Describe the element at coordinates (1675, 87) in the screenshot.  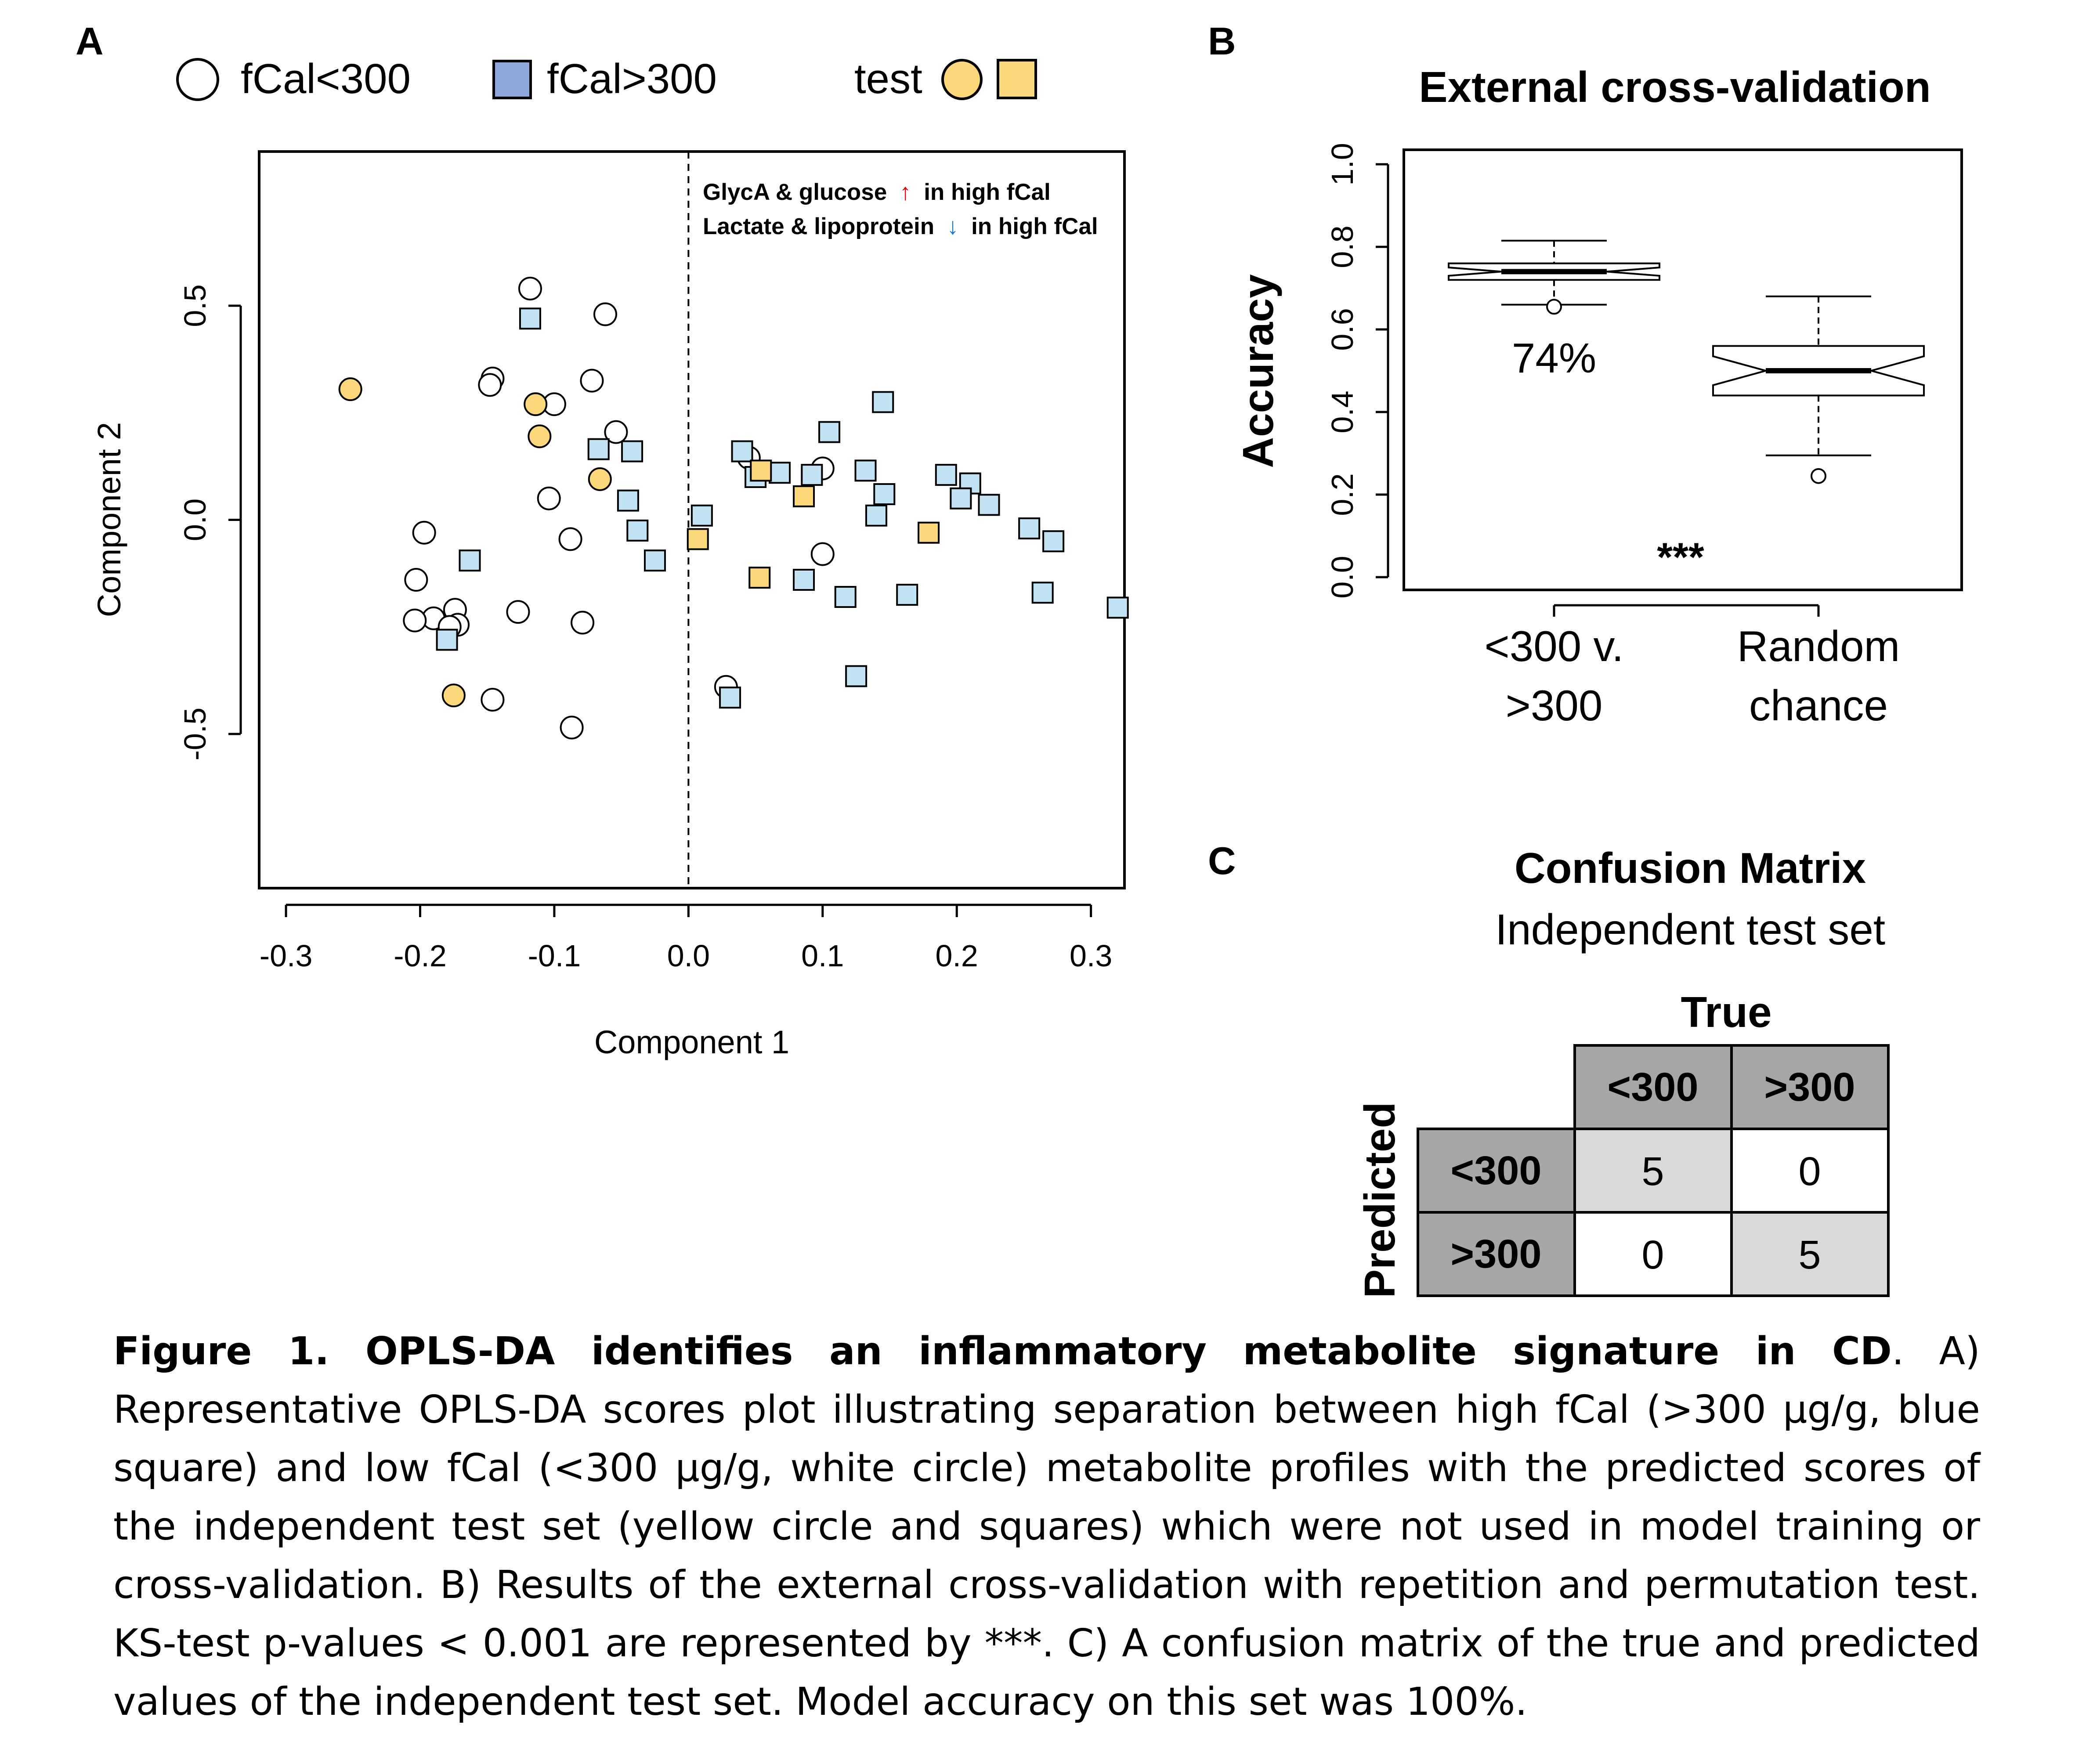
I see `boxplot-title: External cross-validation` at that location.